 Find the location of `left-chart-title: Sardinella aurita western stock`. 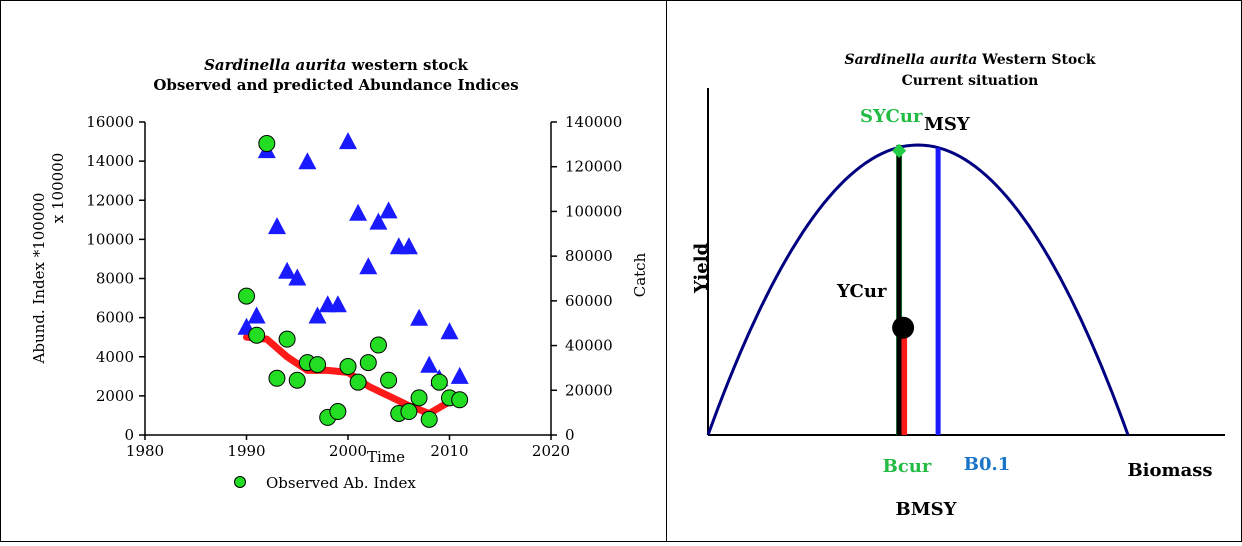

left-chart-title: Sardinella aurita western stock is located at coordinates (336, 65).